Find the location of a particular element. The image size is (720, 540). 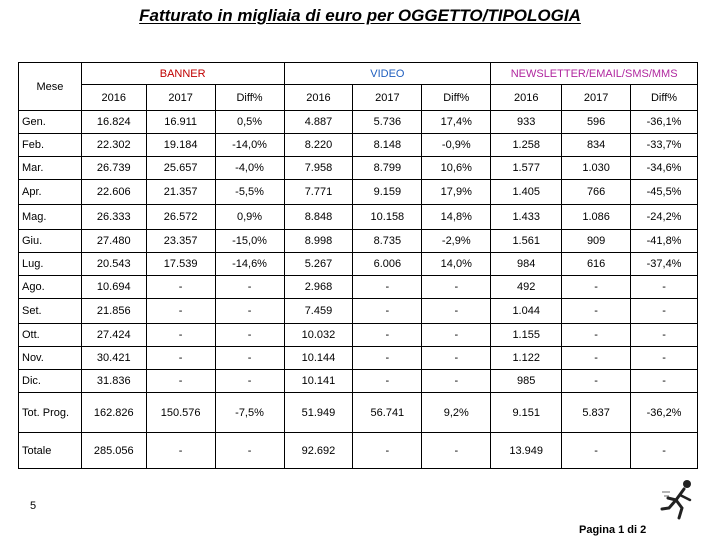

table-row: Nov. 30.421- -10.144- -1.122- - is located at coordinates (358, 358).